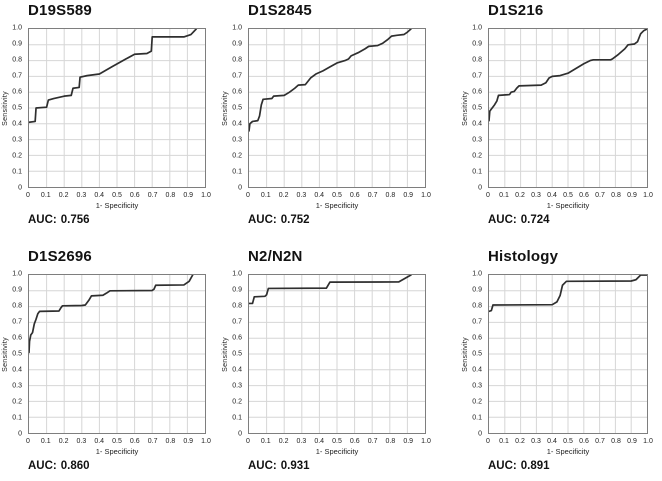  Describe the element at coordinates (295, 220) in the screenshot. I see `auc-value: 0.752` at that location.